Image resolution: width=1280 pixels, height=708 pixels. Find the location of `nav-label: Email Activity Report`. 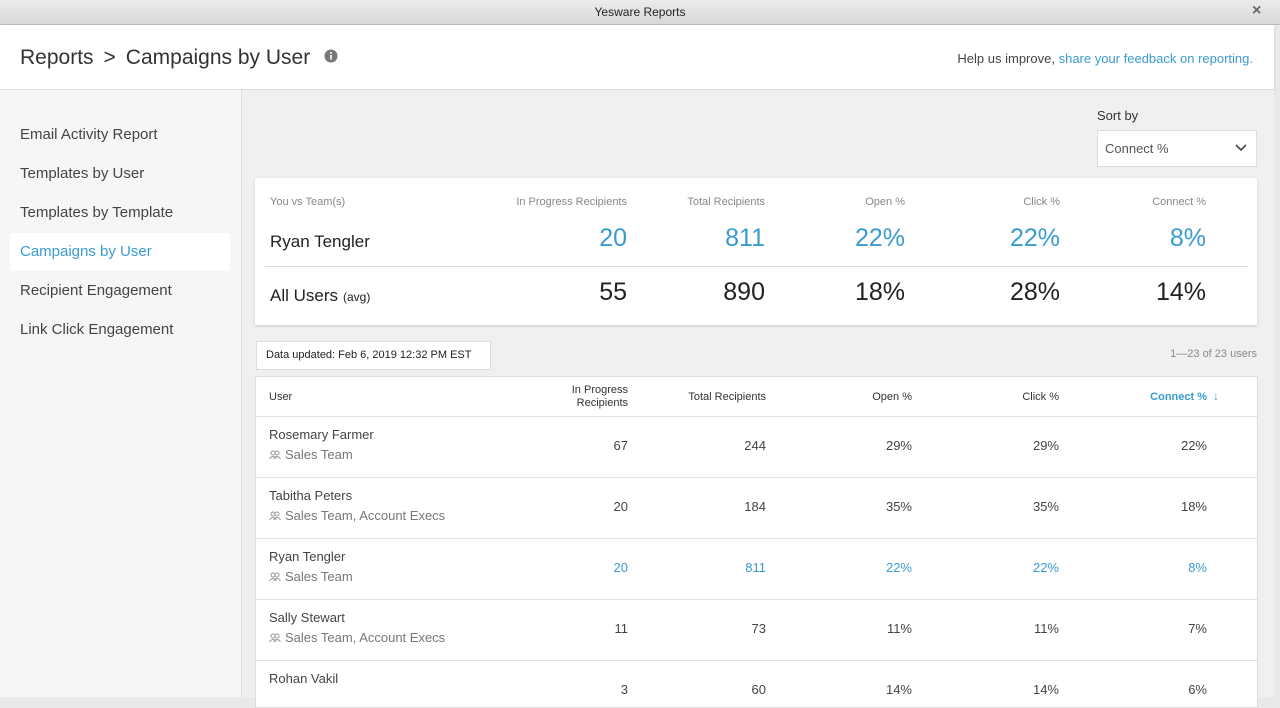

nav-label: Email Activity Report is located at coordinates (89, 134).